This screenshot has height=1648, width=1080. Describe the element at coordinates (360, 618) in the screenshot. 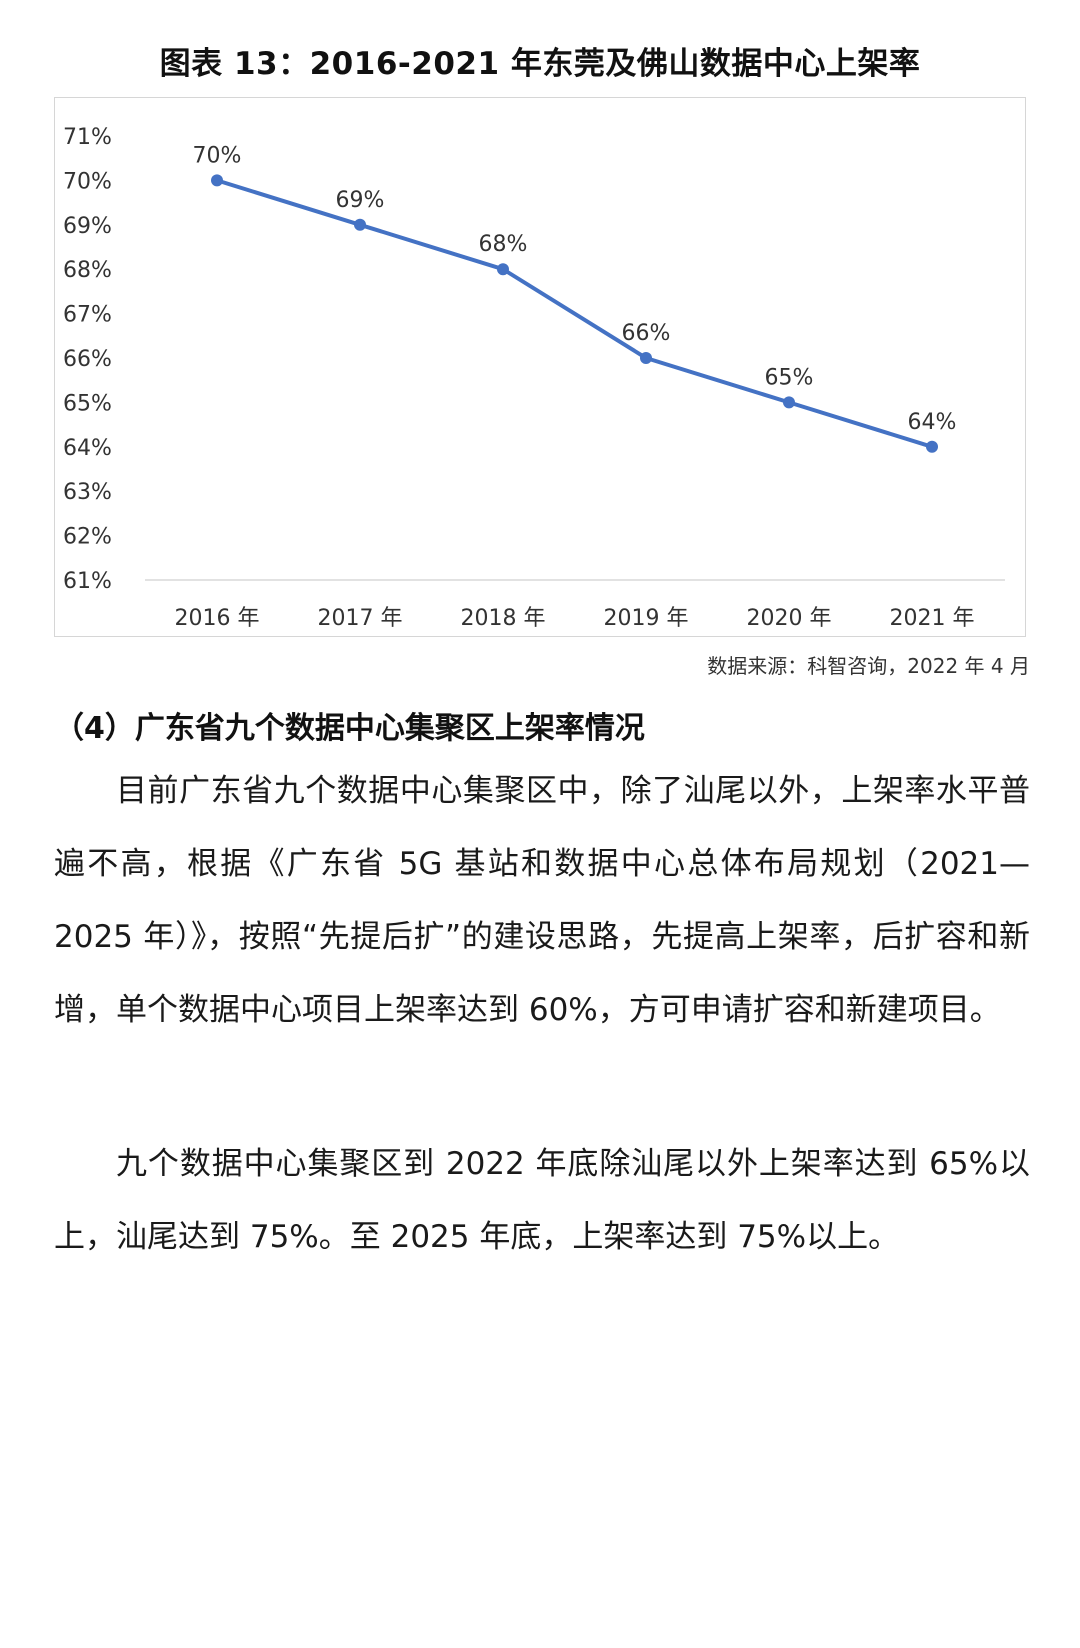

I see `x-tick-label: 2017 年` at that location.